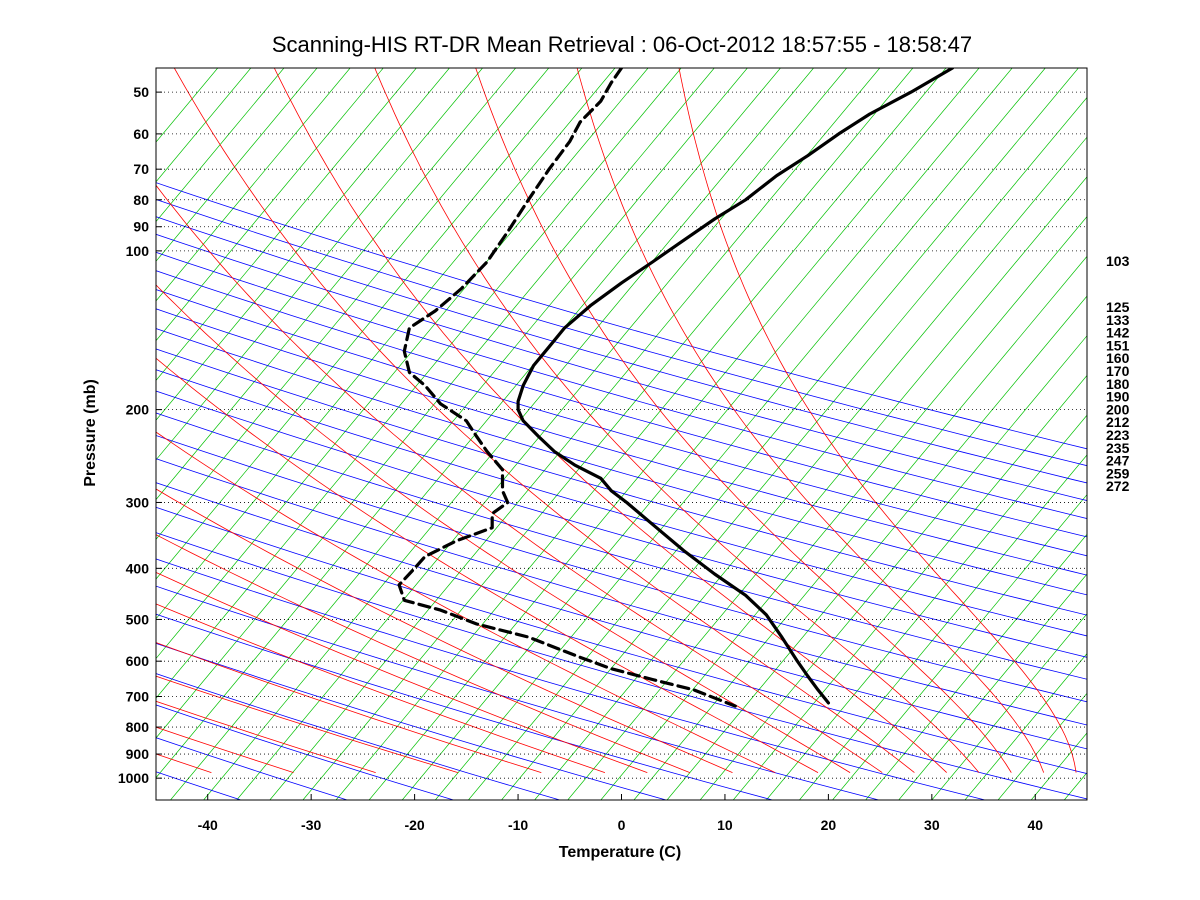  I want to click on y-tick-label: 400, so click(138, 568).